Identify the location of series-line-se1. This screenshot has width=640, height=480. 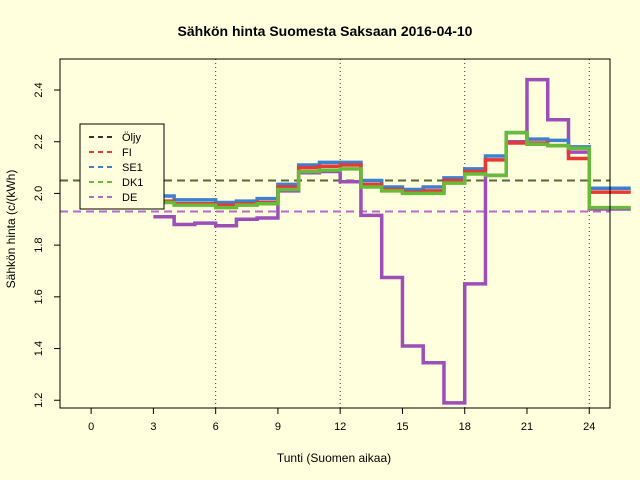
(392, 167).